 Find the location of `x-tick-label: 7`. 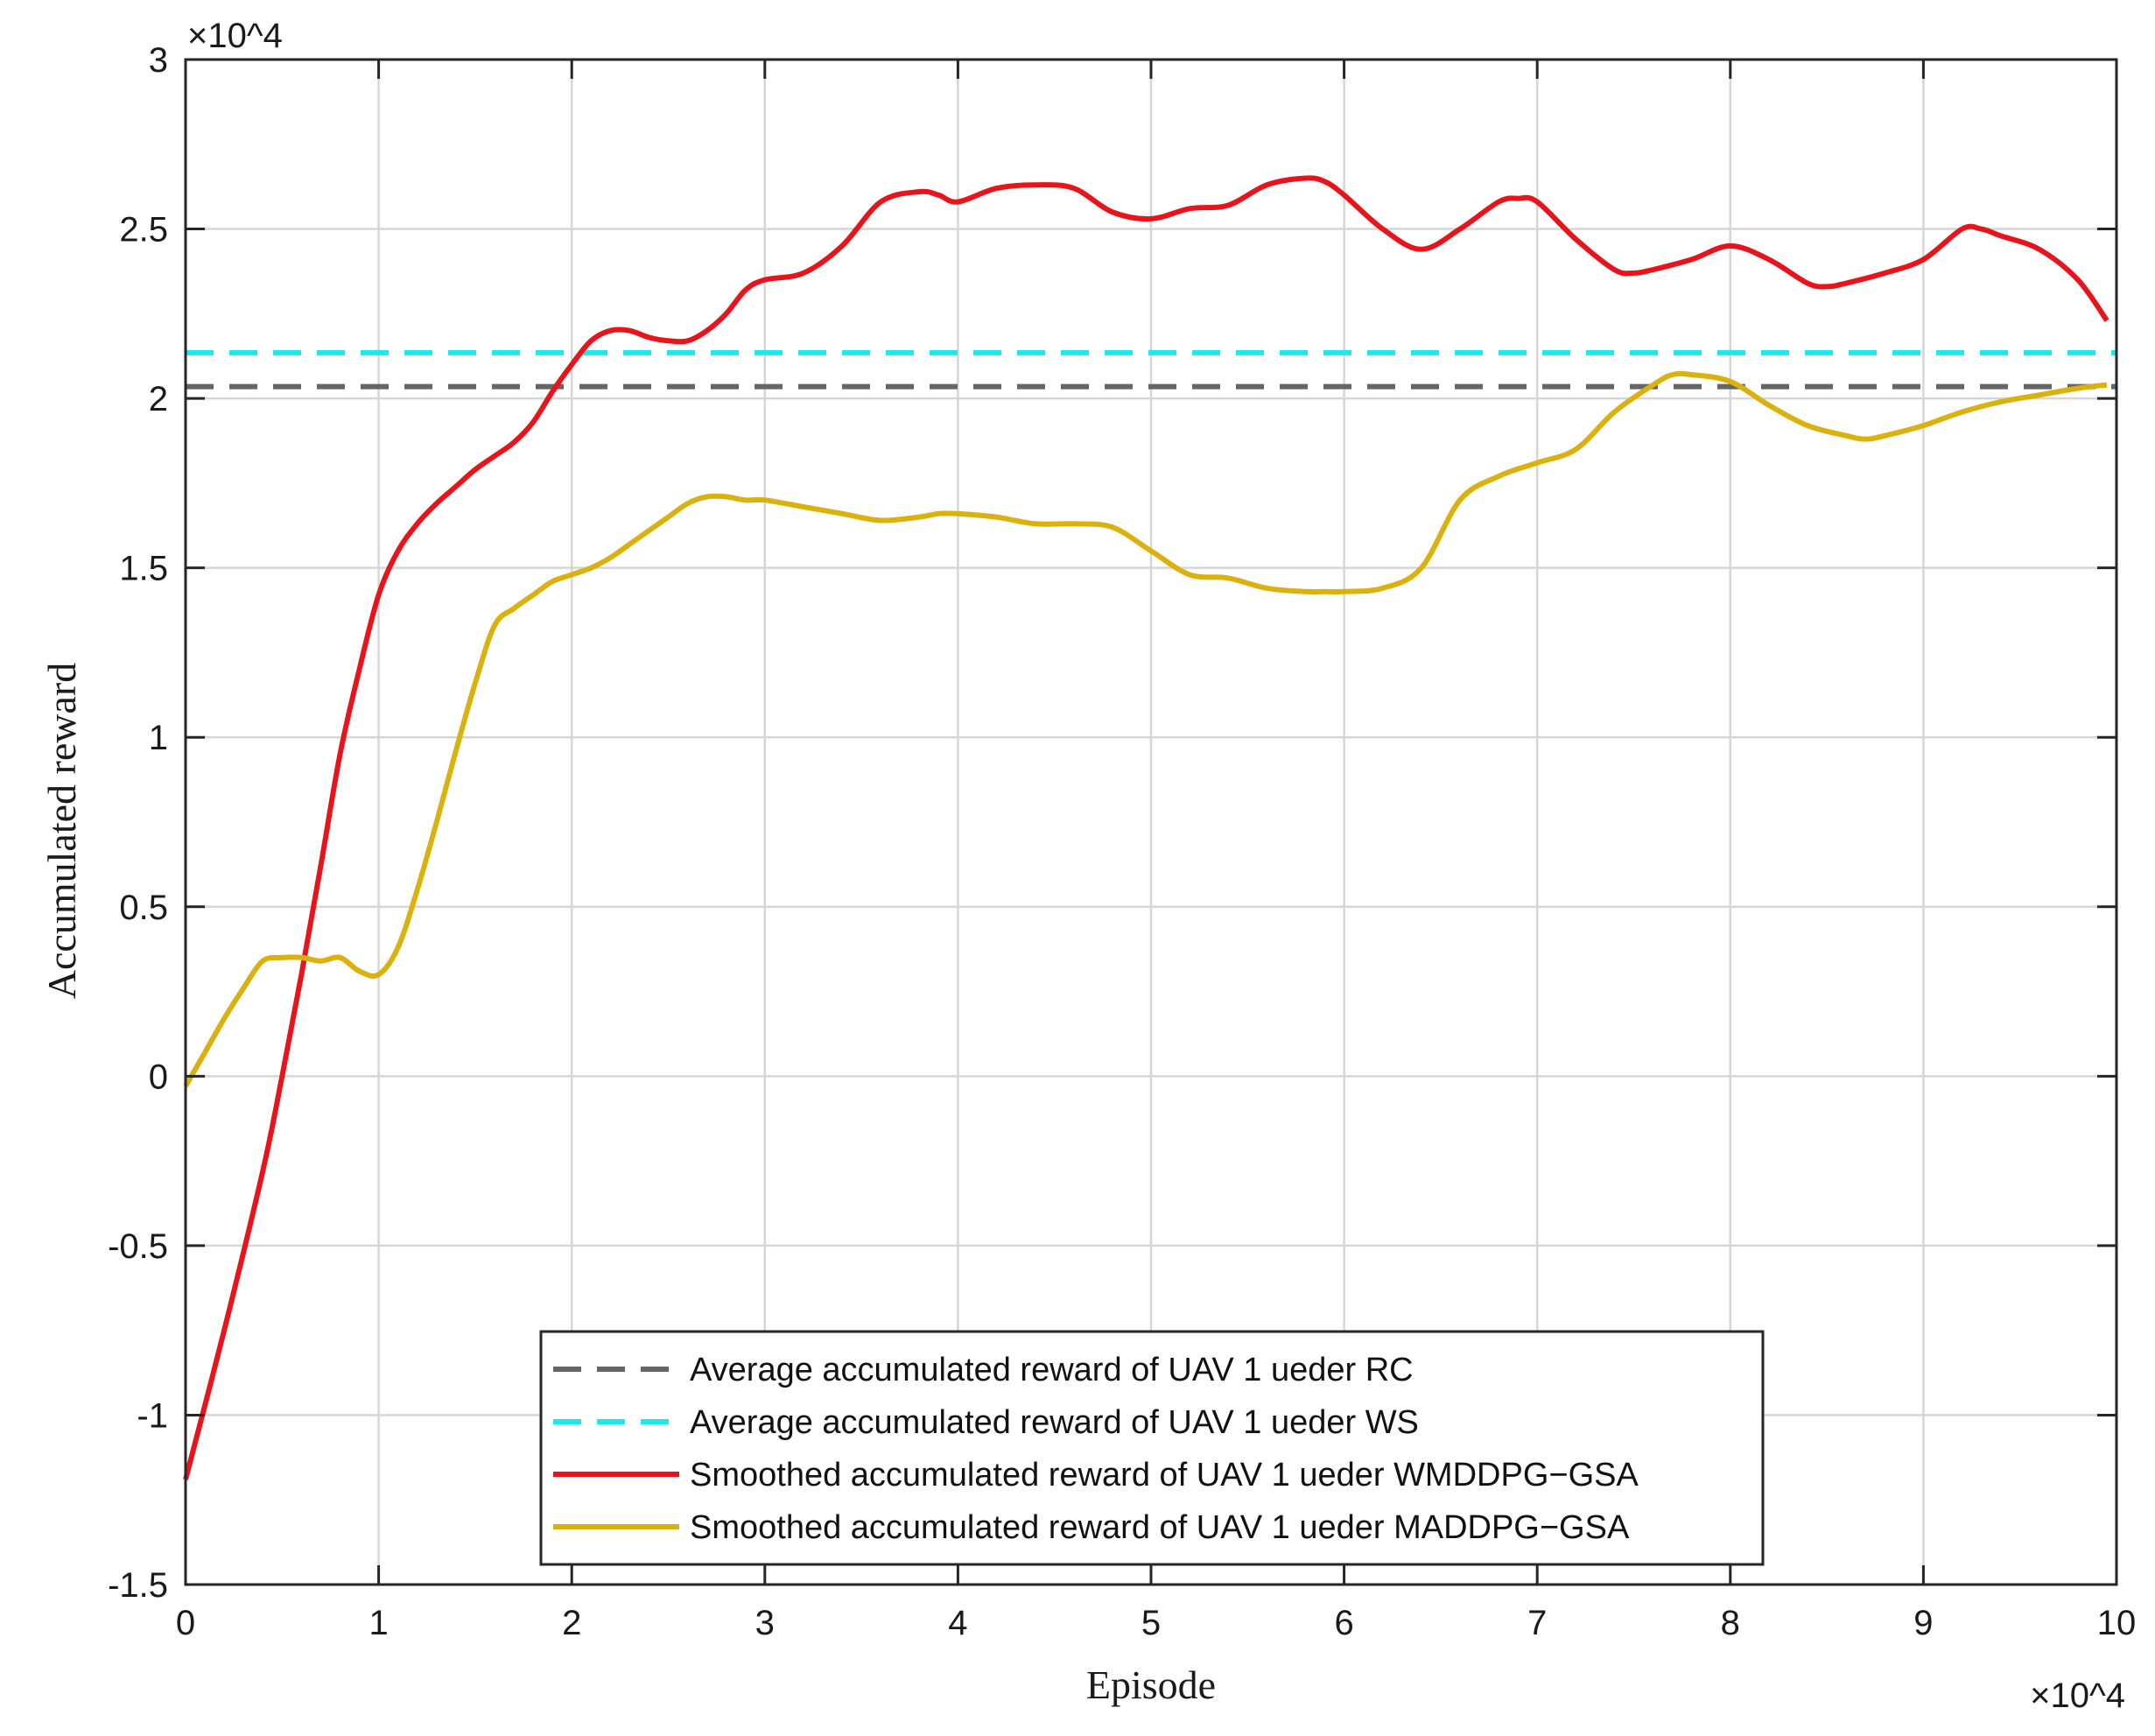

x-tick-label: 7 is located at coordinates (1537, 1623).